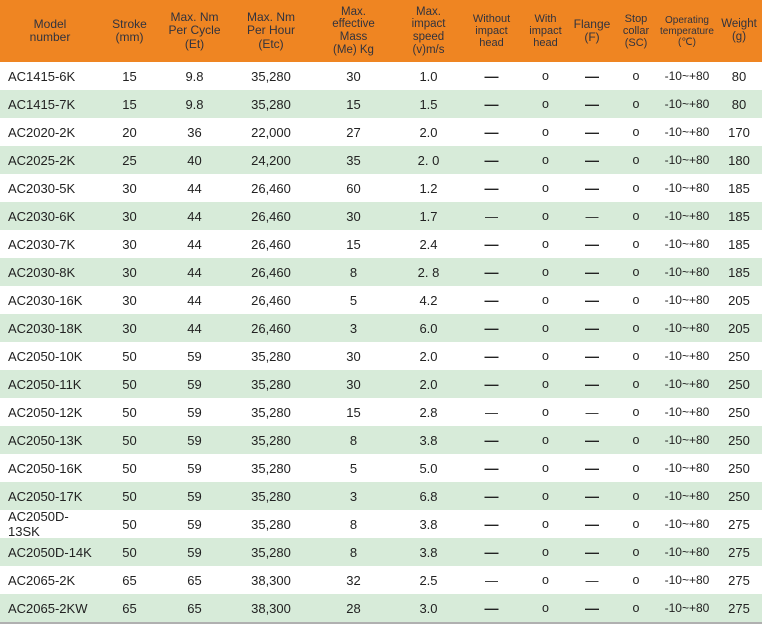 The width and height of the screenshot is (762, 625). What do you see at coordinates (45, 468) in the screenshot?
I see `cell-model-number: AC2050-16K` at bounding box center [45, 468].